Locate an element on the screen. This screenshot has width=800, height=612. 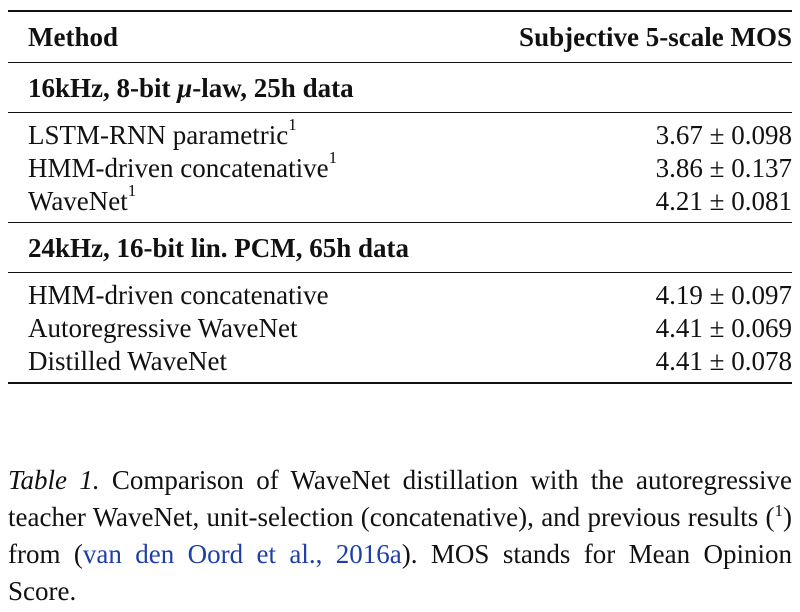
section-title: 16kHz, 8-bit μ-law, 25h data is located at coordinates (400, 87).